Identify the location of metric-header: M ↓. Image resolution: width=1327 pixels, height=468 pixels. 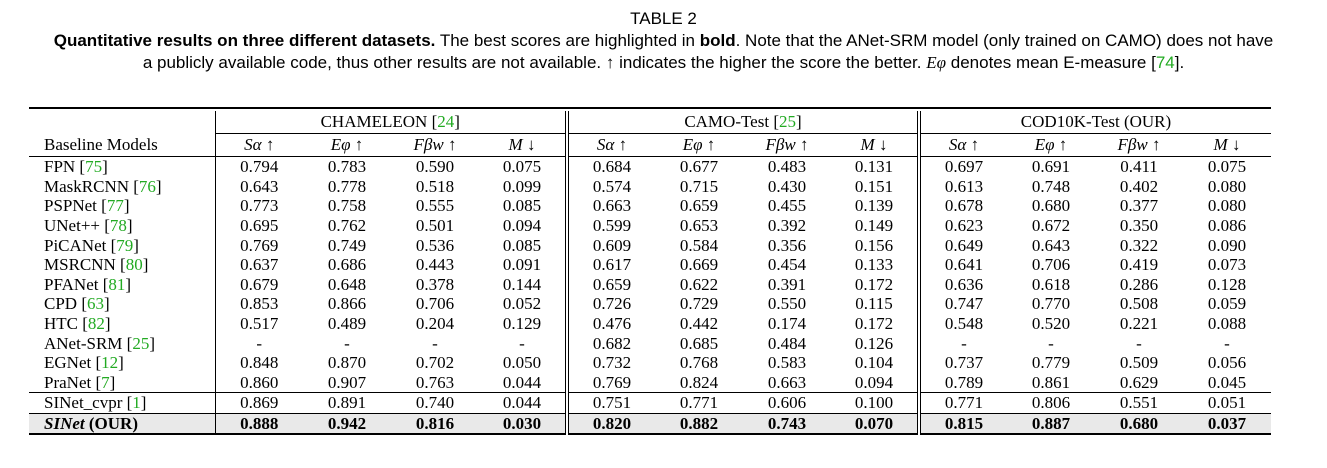
(1227, 145).